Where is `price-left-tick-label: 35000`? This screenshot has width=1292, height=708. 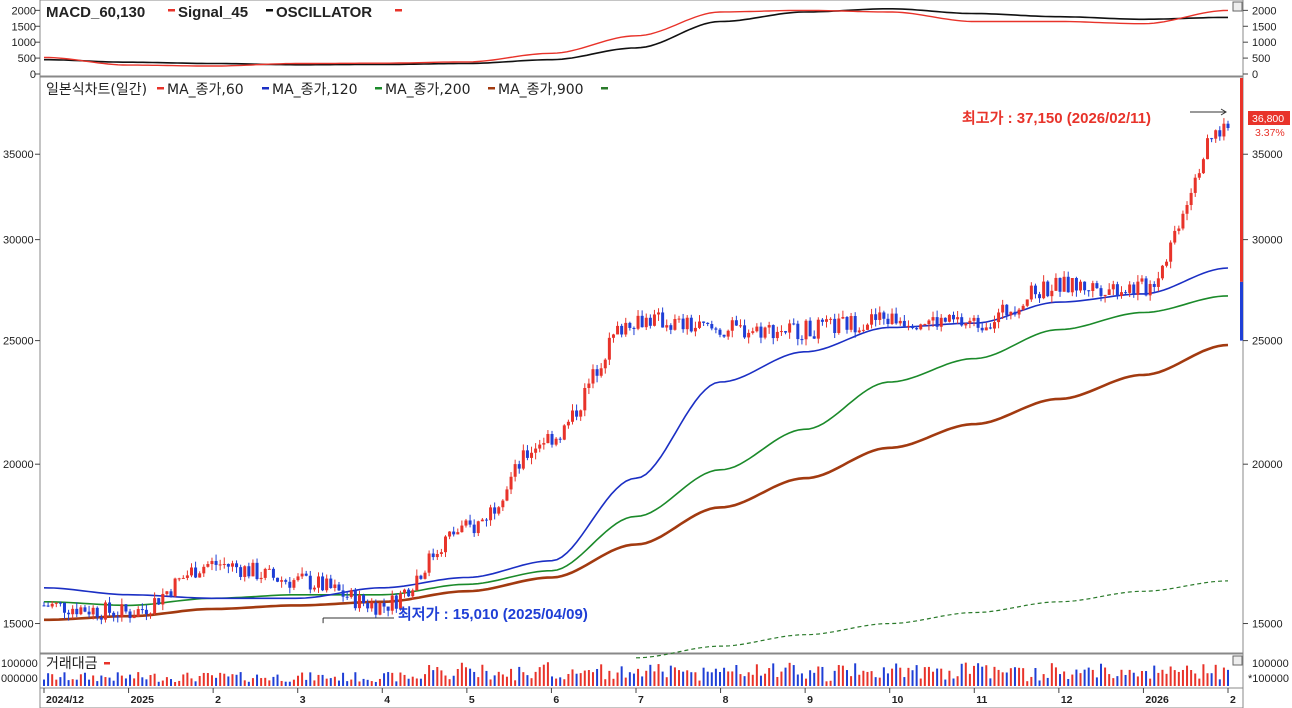
price-left-tick-label: 35000 is located at coordinates (18, 155).